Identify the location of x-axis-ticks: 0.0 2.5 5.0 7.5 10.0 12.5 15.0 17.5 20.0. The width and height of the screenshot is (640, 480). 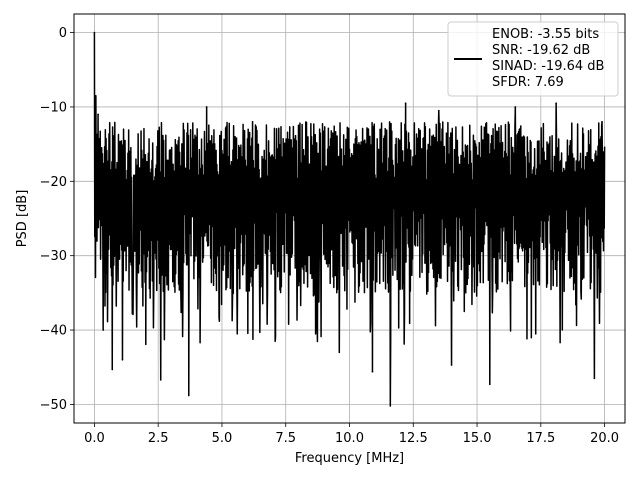
(351, 434).